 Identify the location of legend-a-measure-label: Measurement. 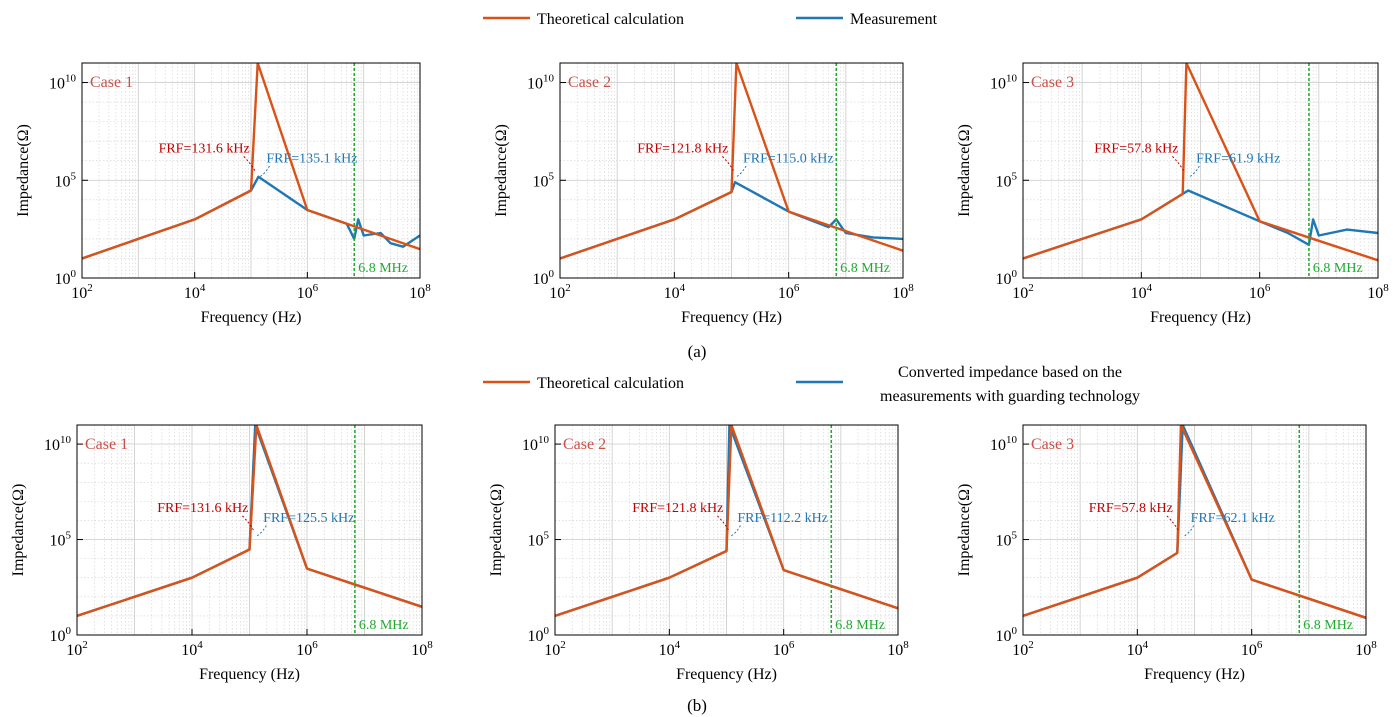
(894, 19).